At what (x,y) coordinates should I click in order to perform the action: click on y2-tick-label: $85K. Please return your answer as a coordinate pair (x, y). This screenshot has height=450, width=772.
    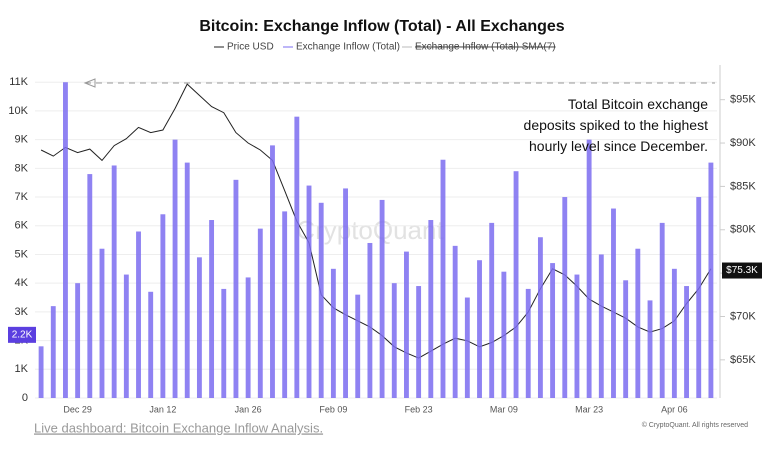
    Looking at the image, I should click on (743, 186).